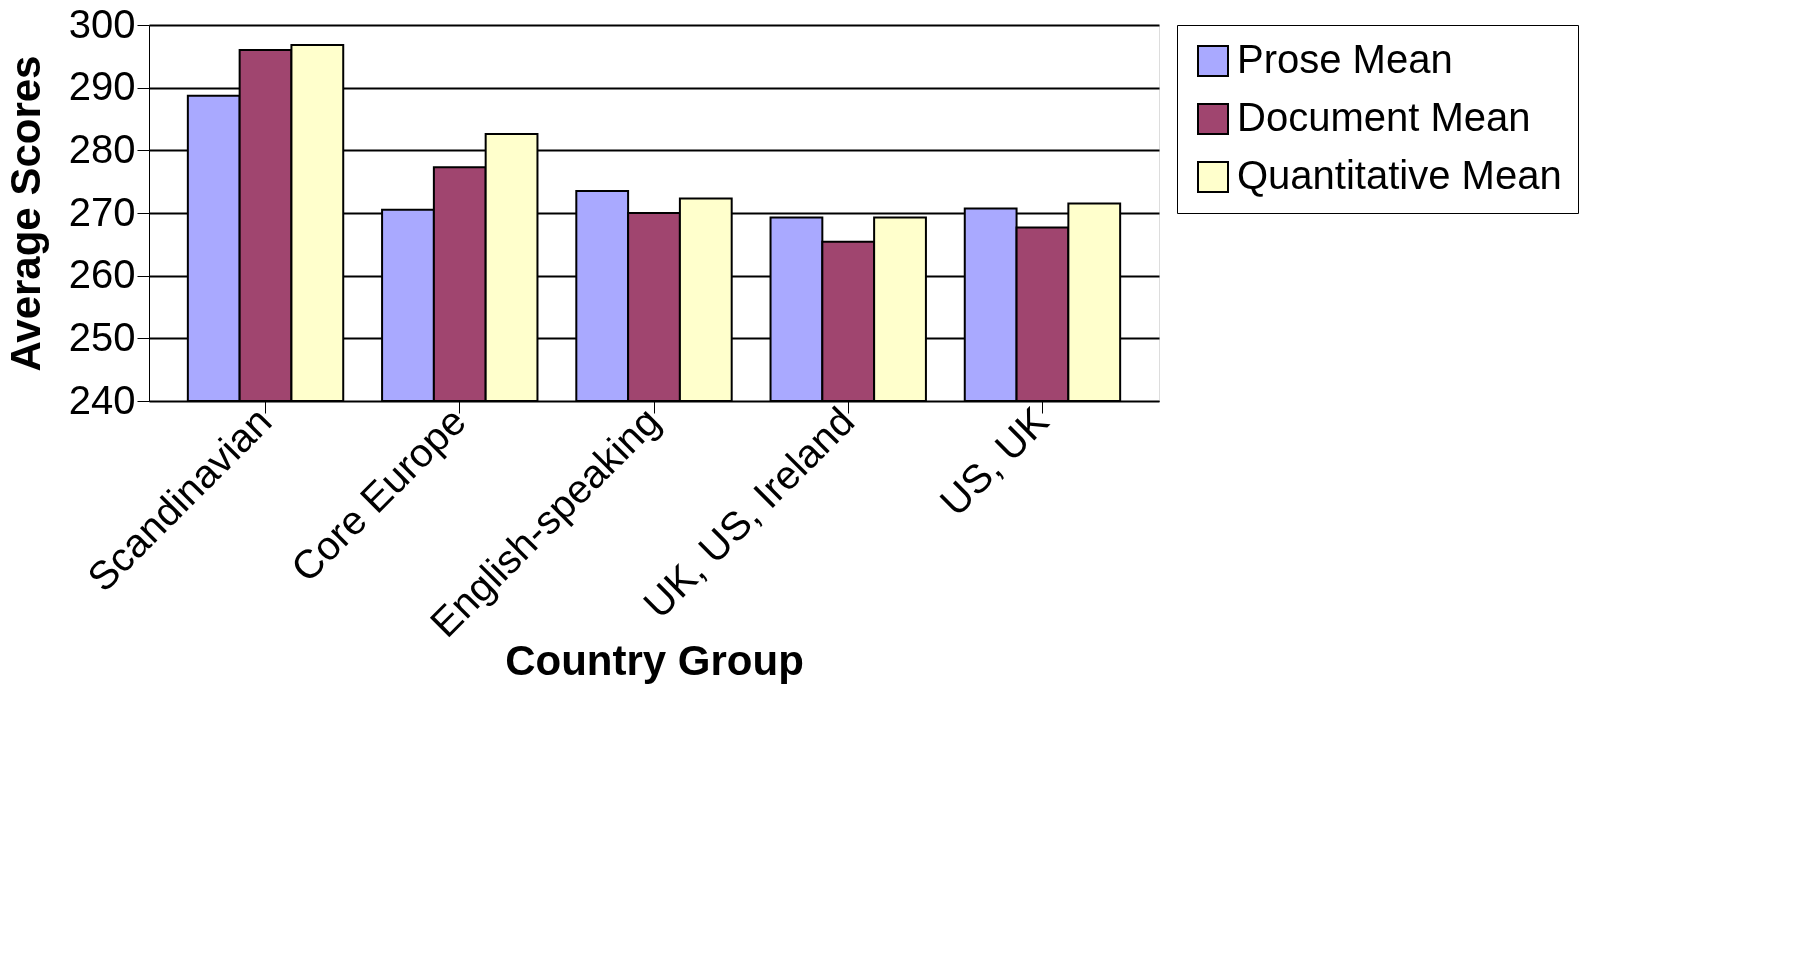 The image size is (1814, 959). Describe the element at coordinates (102, 336) in the screenshot. I see `y-tick-label: 250` at that location.